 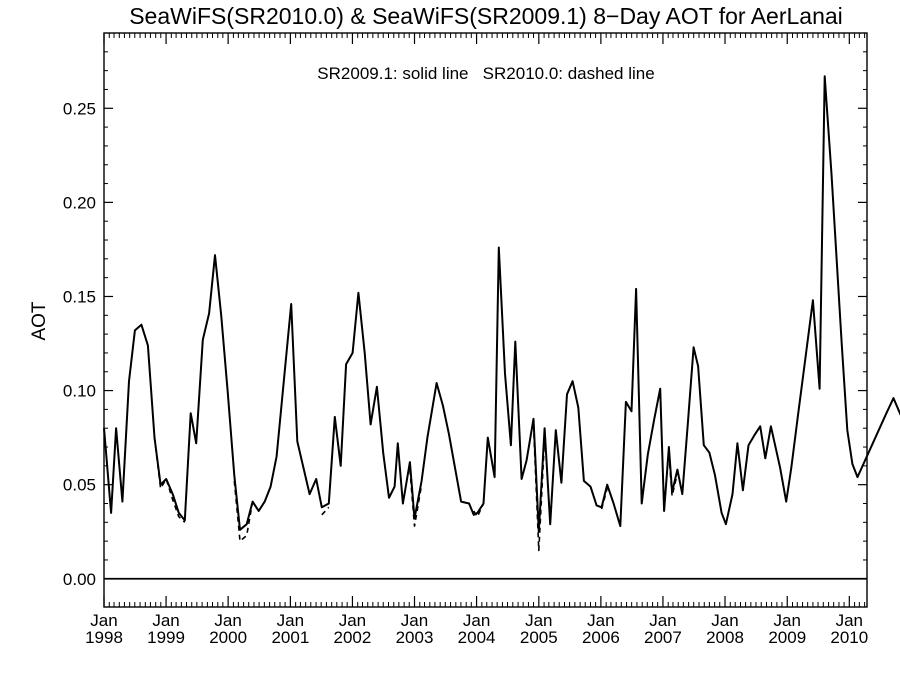 What do you see at coordinates (725, 637) in the screenshot?
I see `x-tick-label-year: 2008` at bounding box center [725, 637].